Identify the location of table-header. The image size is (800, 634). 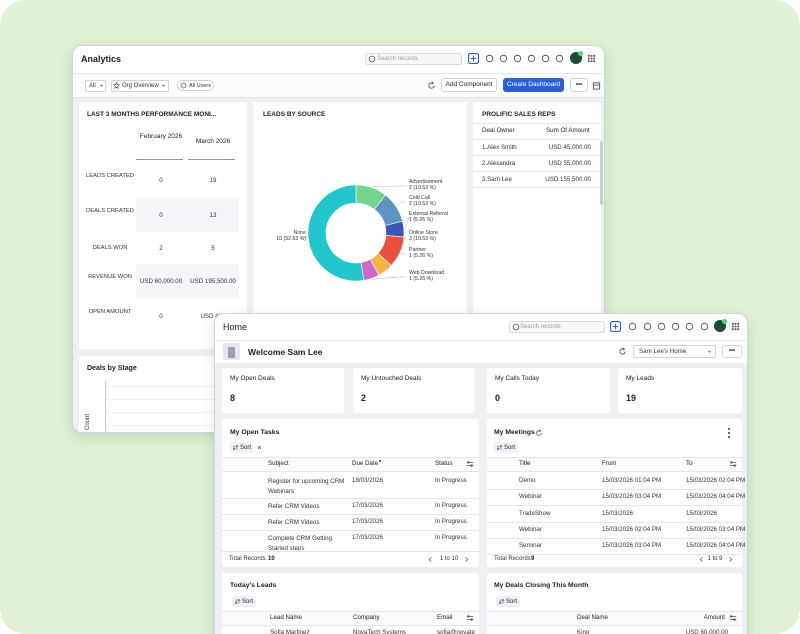
(350, 618).